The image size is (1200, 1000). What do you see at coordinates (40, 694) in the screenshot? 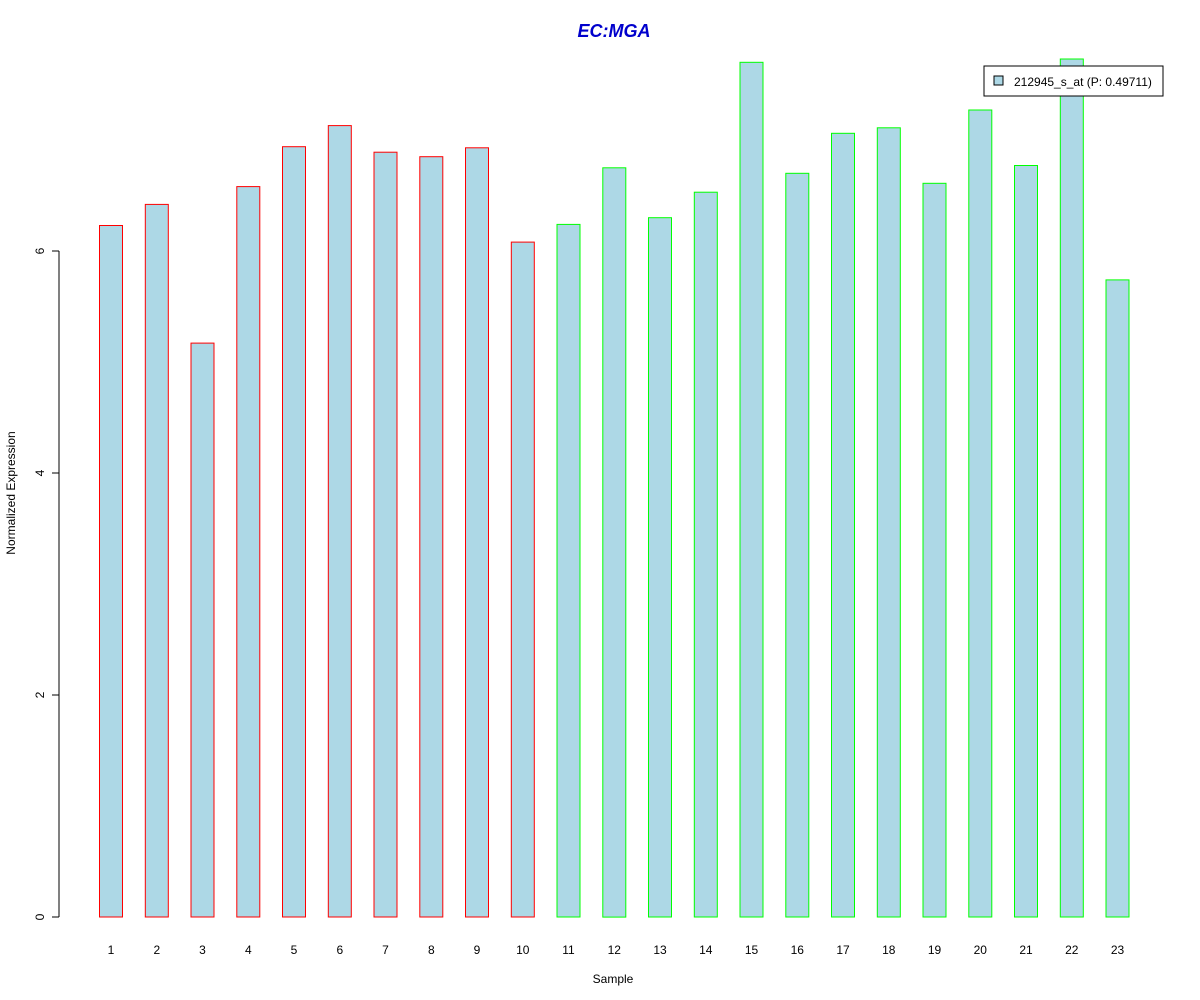
I see `y-tick-label: 2` at bounding box center [40, 694].